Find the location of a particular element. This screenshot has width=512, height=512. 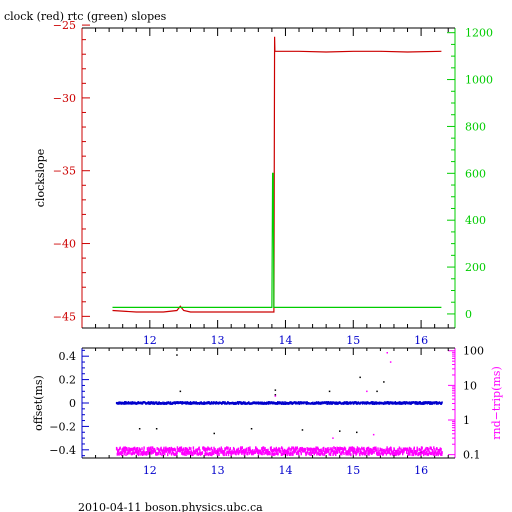

top-x-tick-label: 16 is located at coordinates (421, 340).